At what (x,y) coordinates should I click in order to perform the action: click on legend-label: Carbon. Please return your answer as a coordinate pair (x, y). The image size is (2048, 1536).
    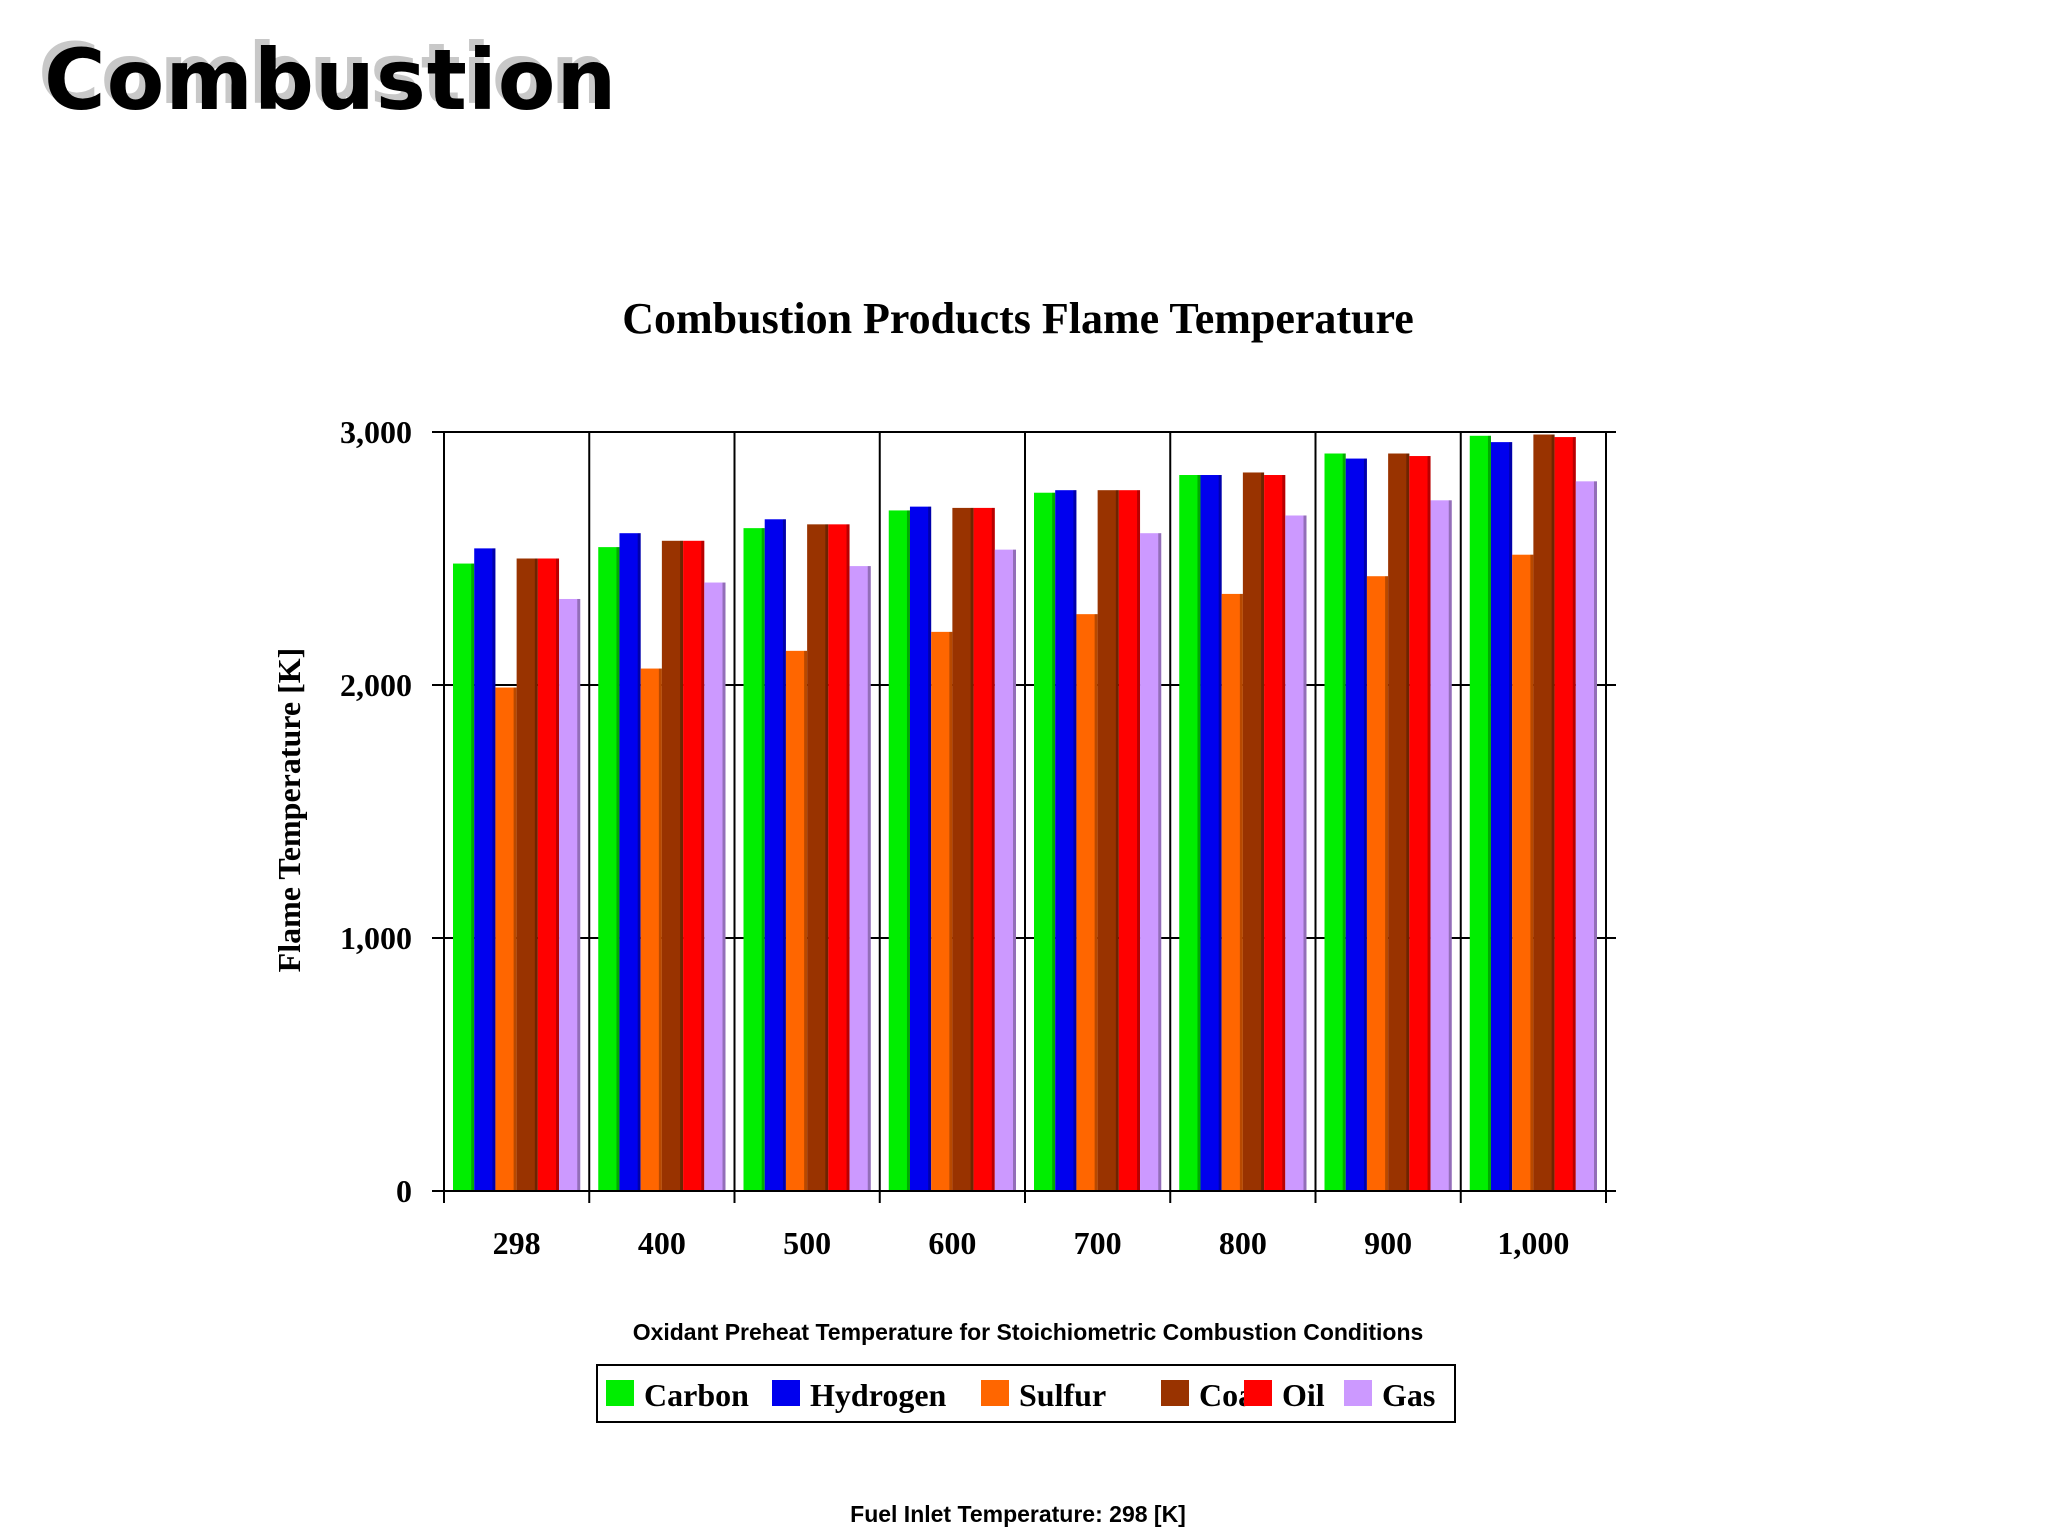
    Looking at the image, I should click on (696, 1395).